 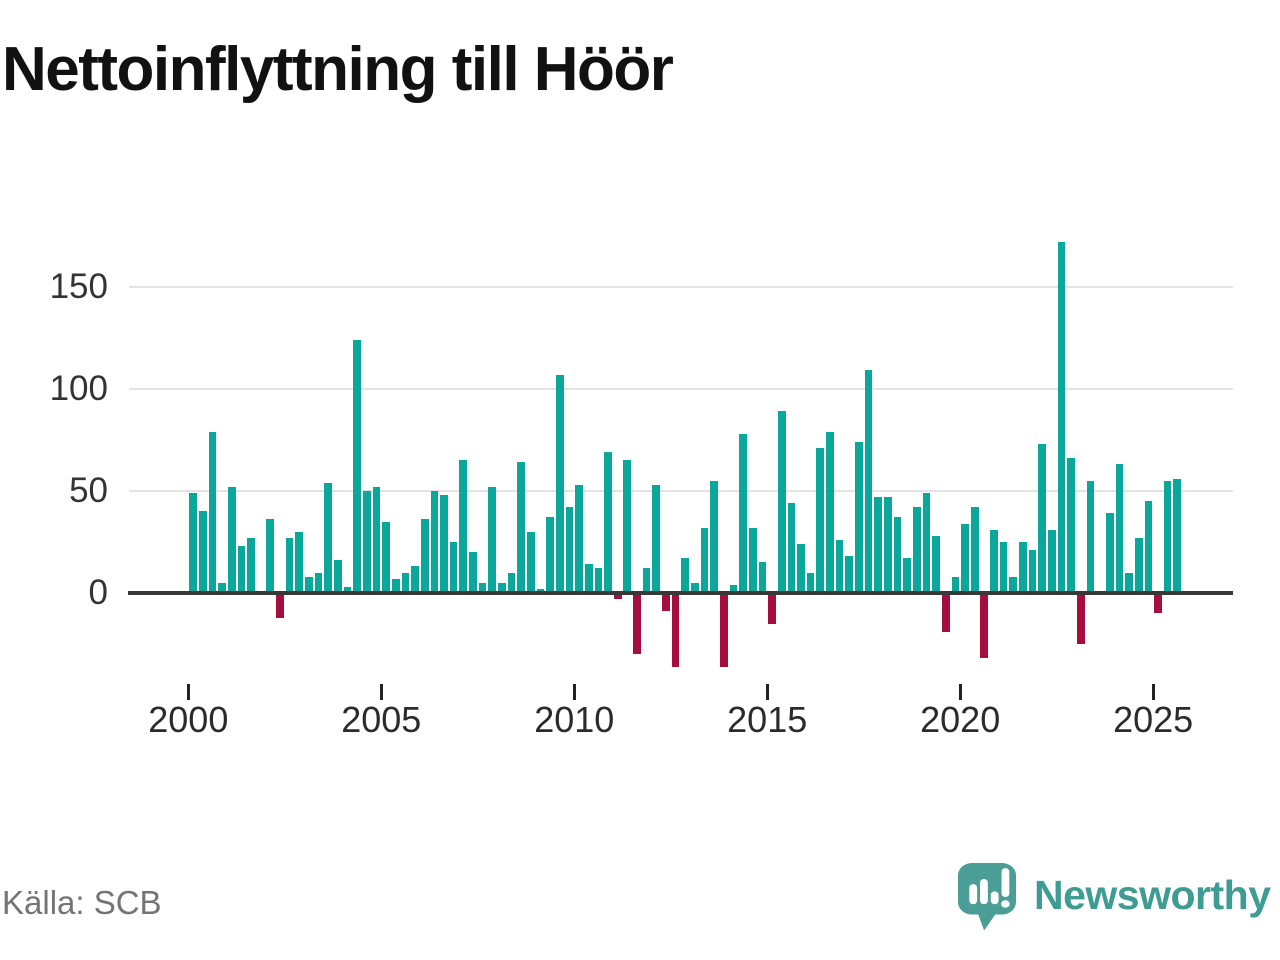 What do you see at coordinates (88, 490) in the screenshot?
I see `y-axis-label-50: 50` at bounding box center [88, 490].